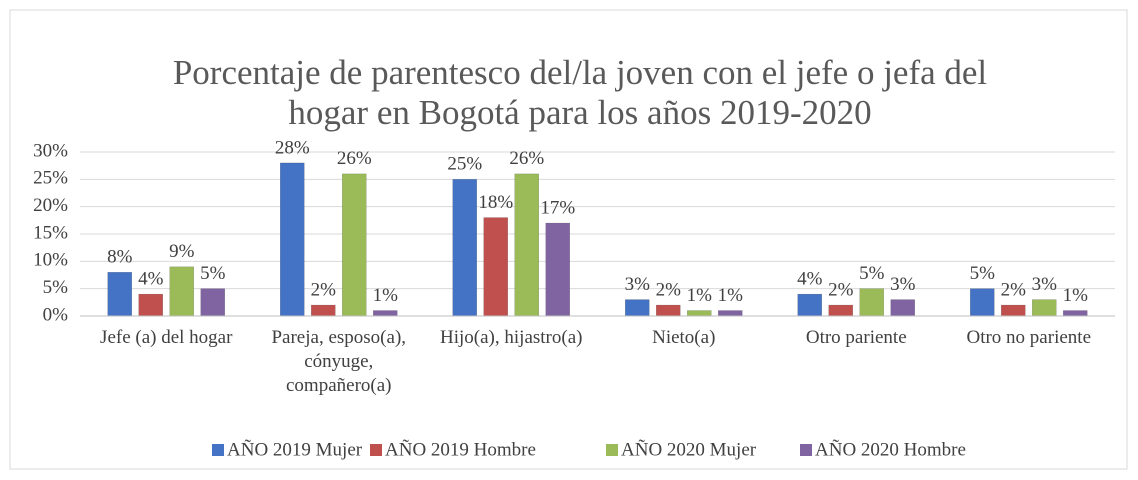  What do you see at coordinates (460, 449) in the screenshot?
I see `legend-label: AÑO 2019 Hombre` at bounding box center [460, 449].